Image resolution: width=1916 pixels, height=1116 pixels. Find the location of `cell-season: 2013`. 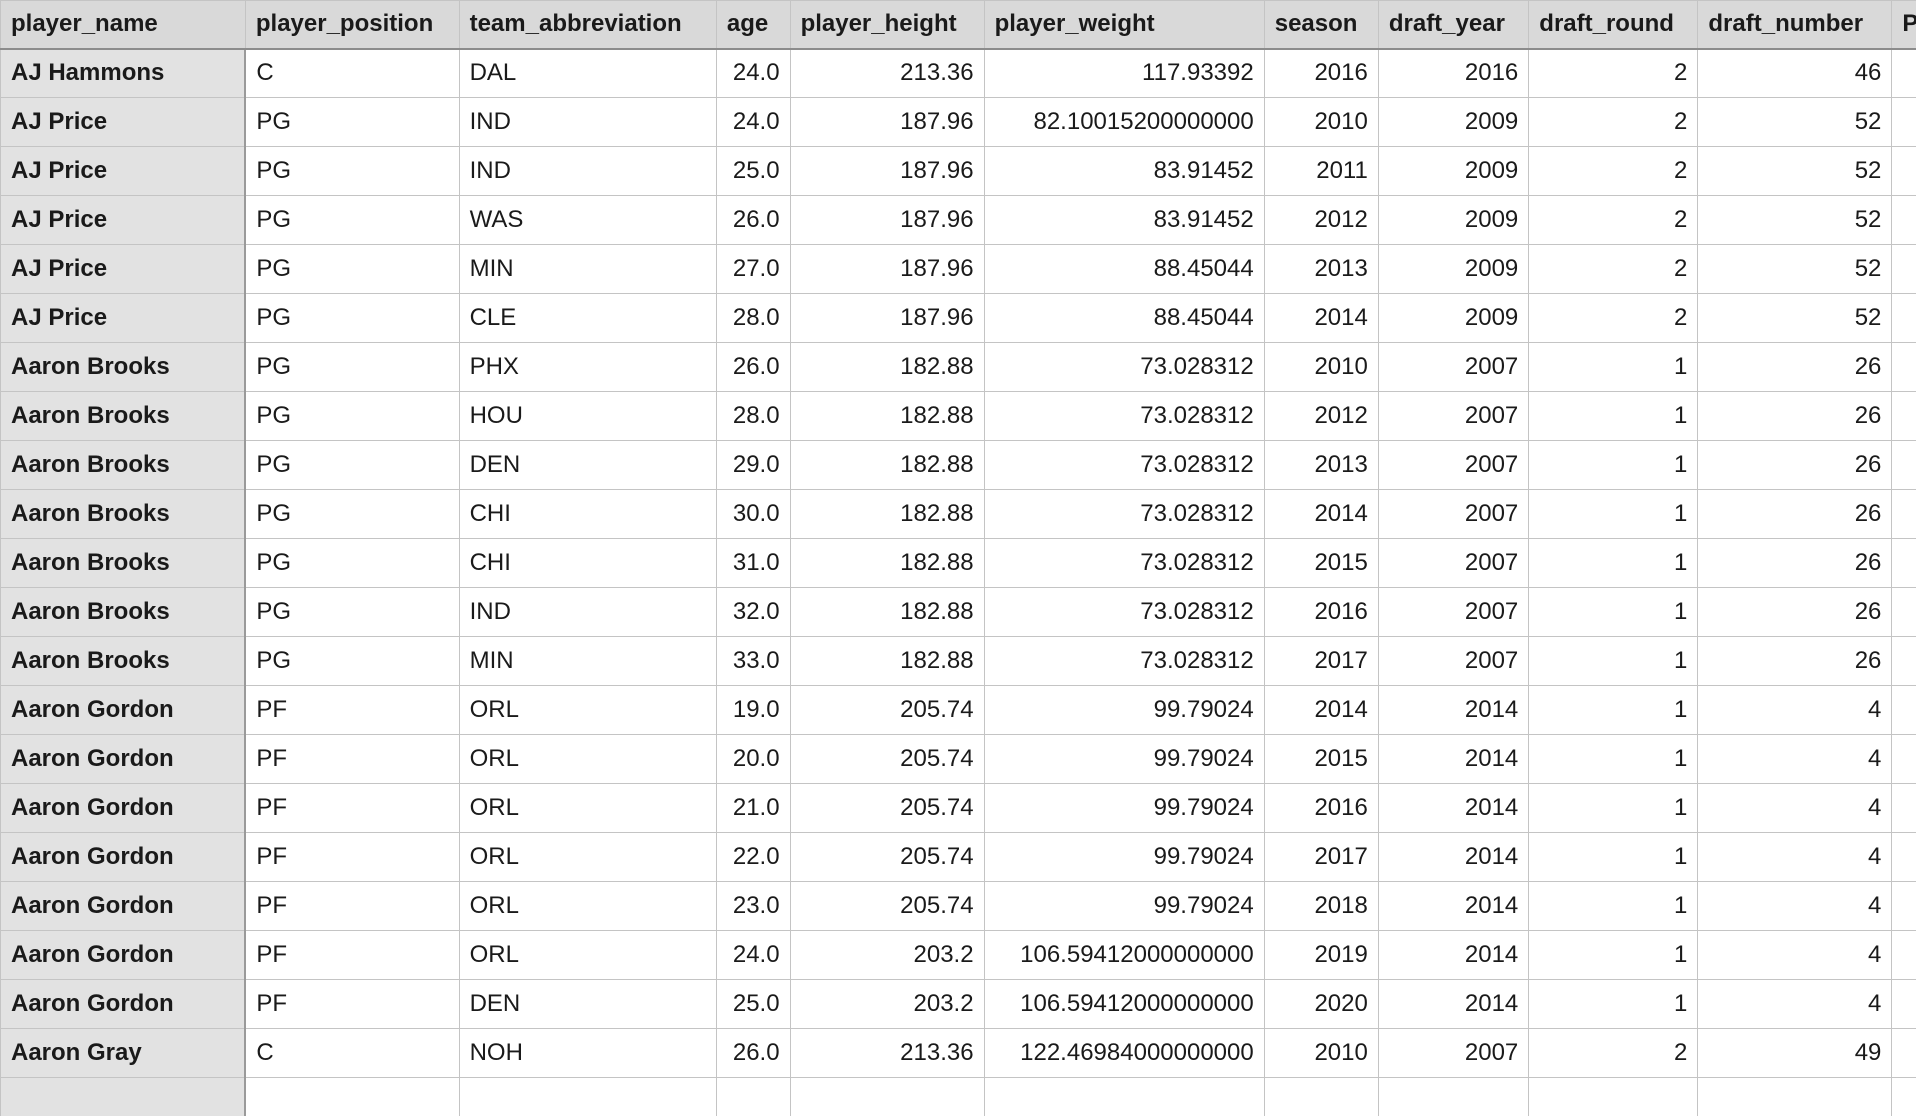

cell-season: 2013 is located at coordinates (1321, 465).